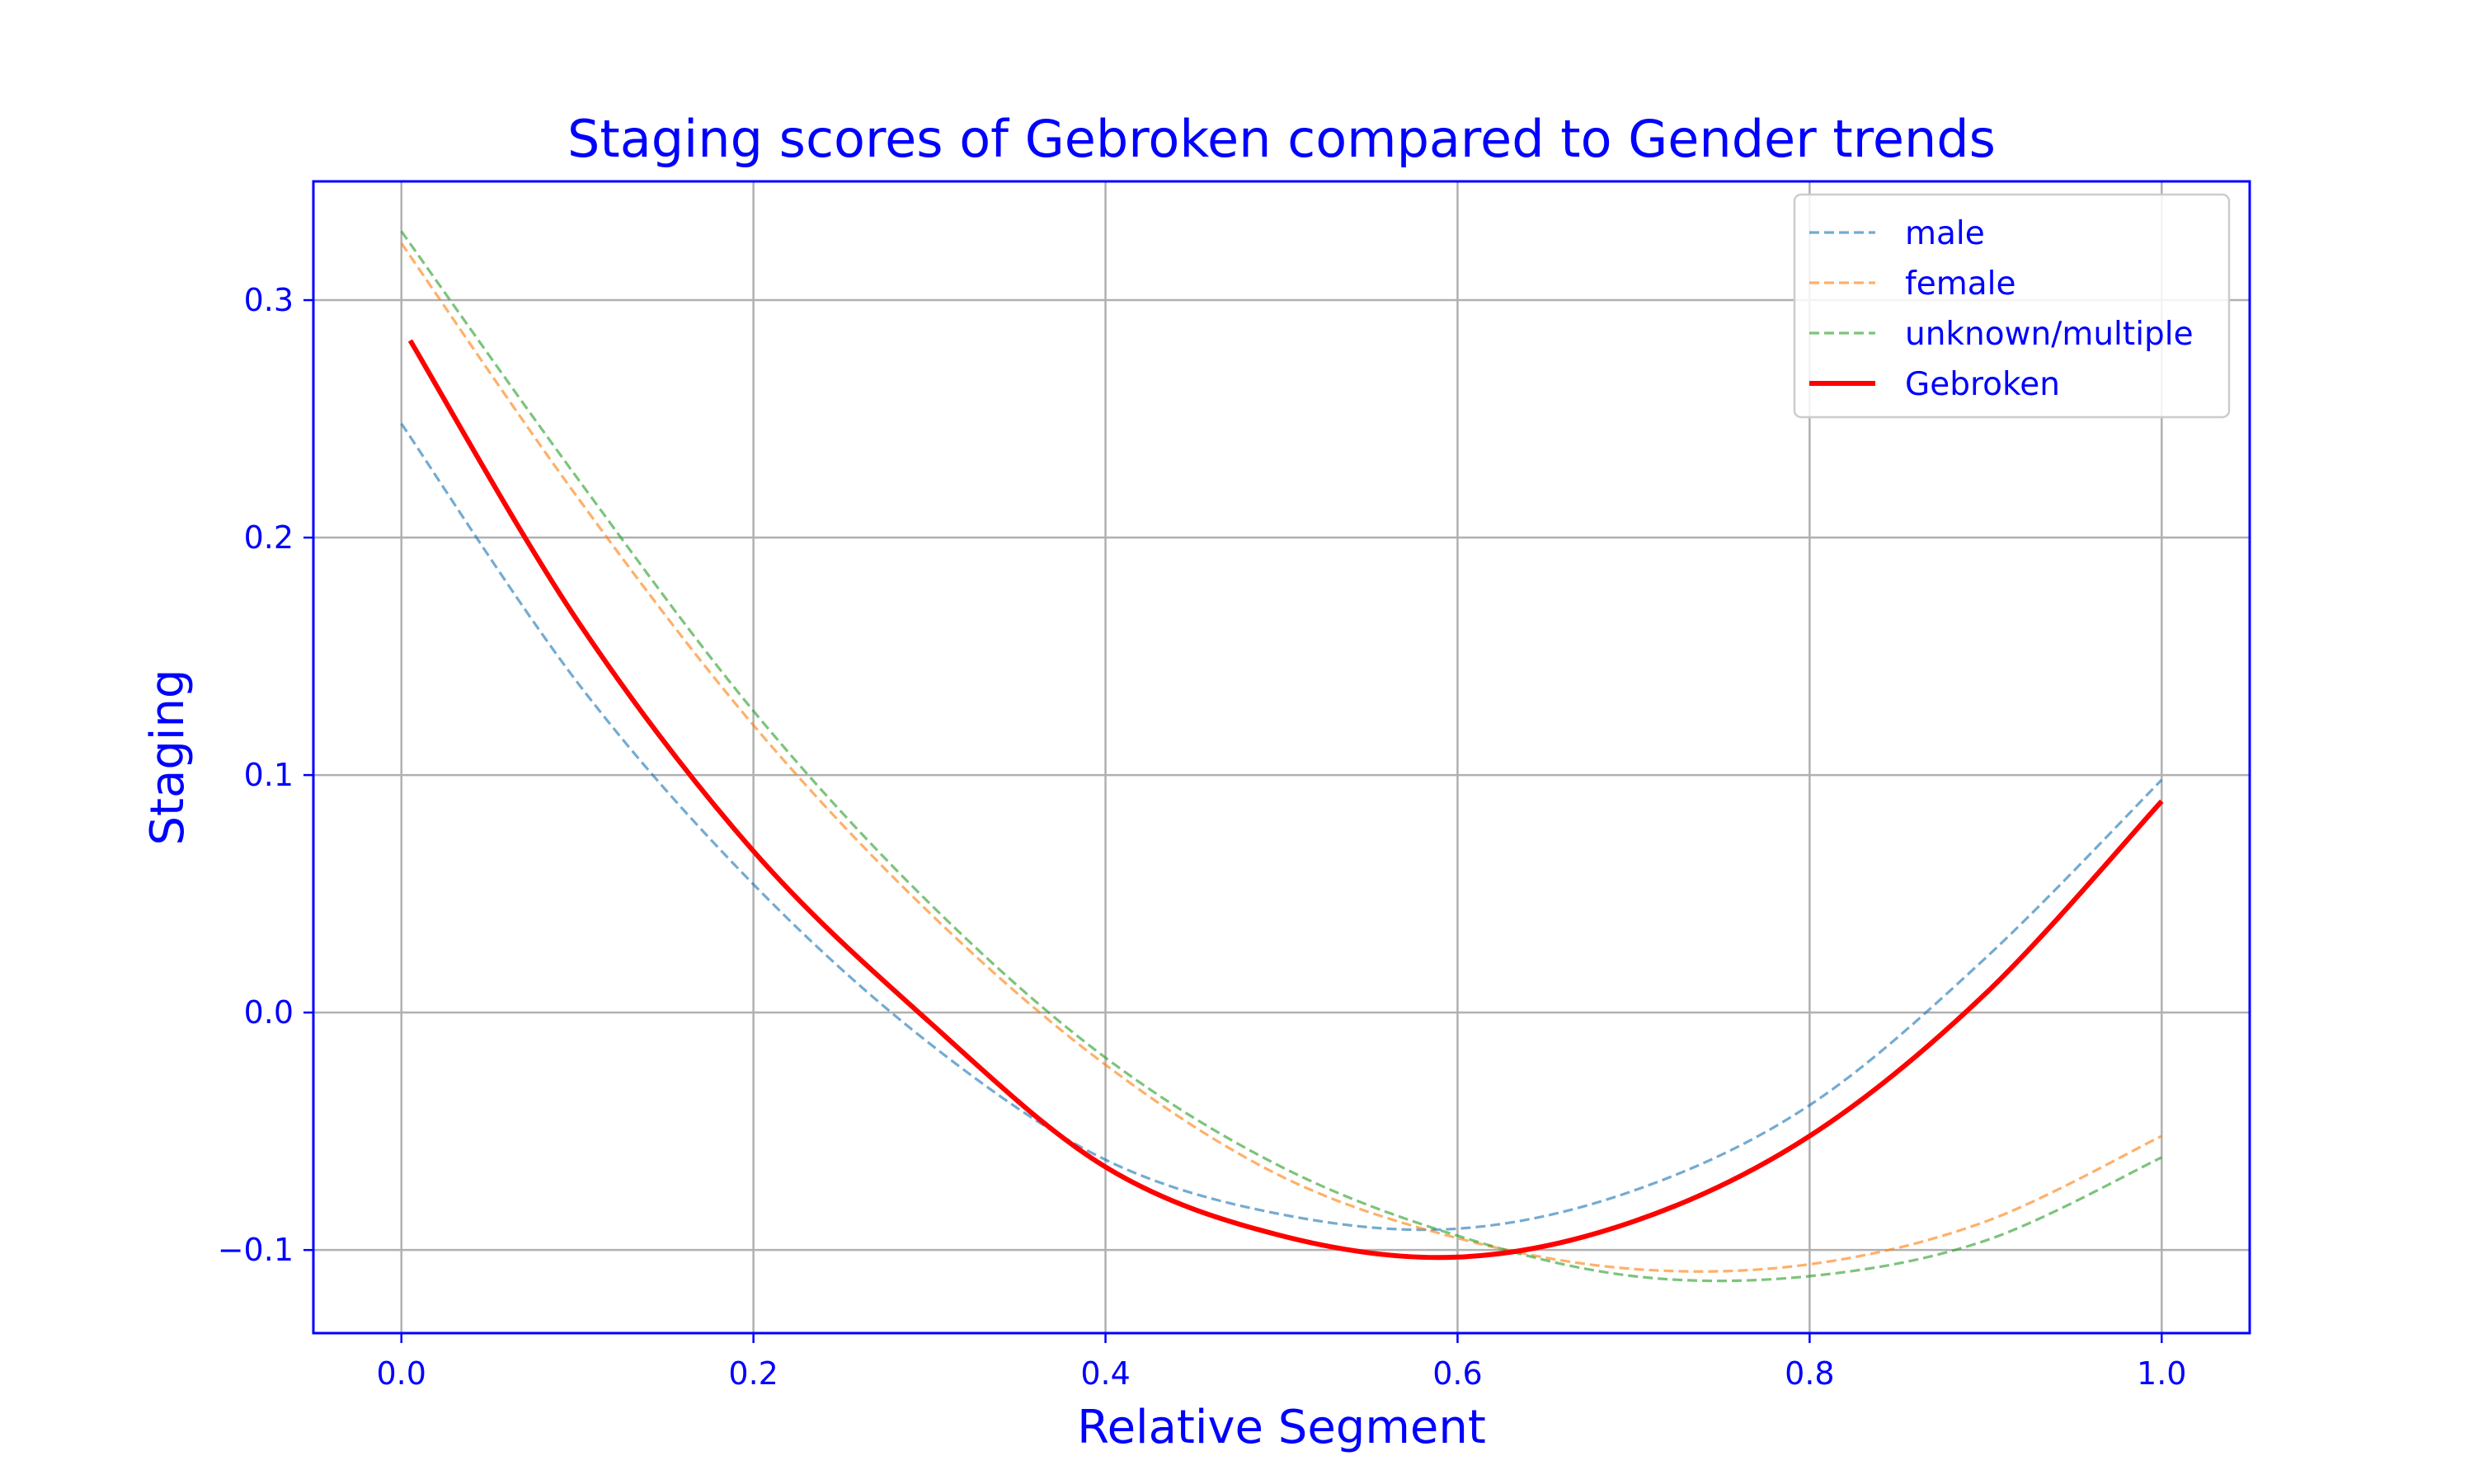  I want to click on x-tick-label: 1.0, so click(2161, 1373).